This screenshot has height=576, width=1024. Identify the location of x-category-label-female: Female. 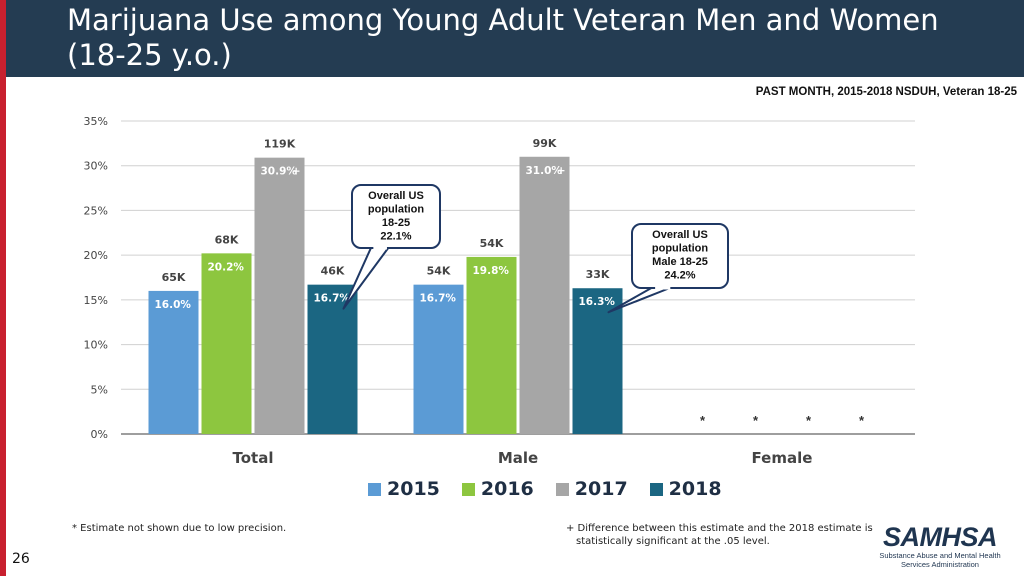
(782, 458).